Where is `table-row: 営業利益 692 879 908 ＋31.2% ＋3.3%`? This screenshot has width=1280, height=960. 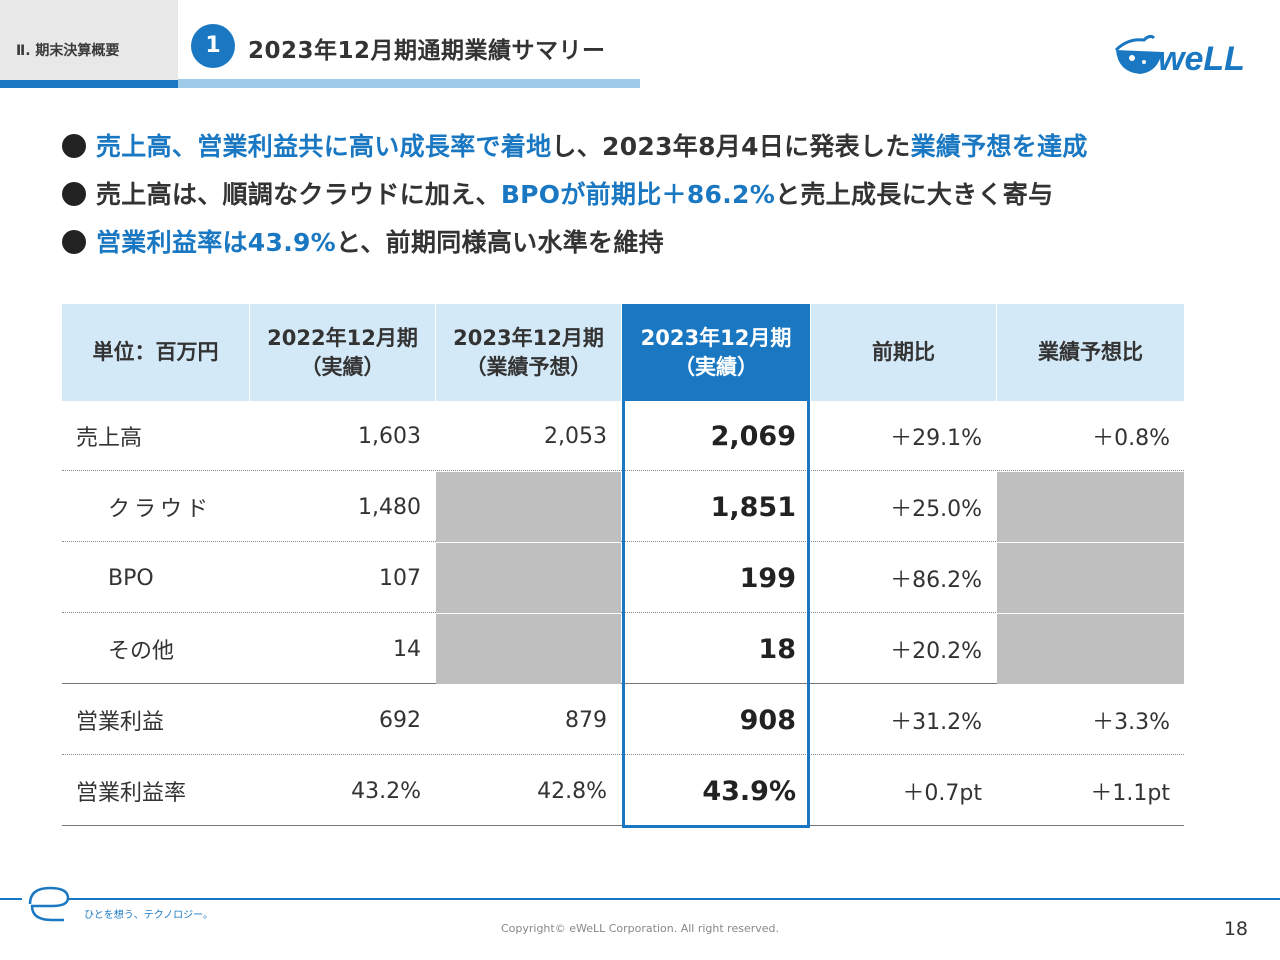 table-row: 営業利益 692 879 908 ＋31.2% ＋3.3% is located at coordinates (623, 720).